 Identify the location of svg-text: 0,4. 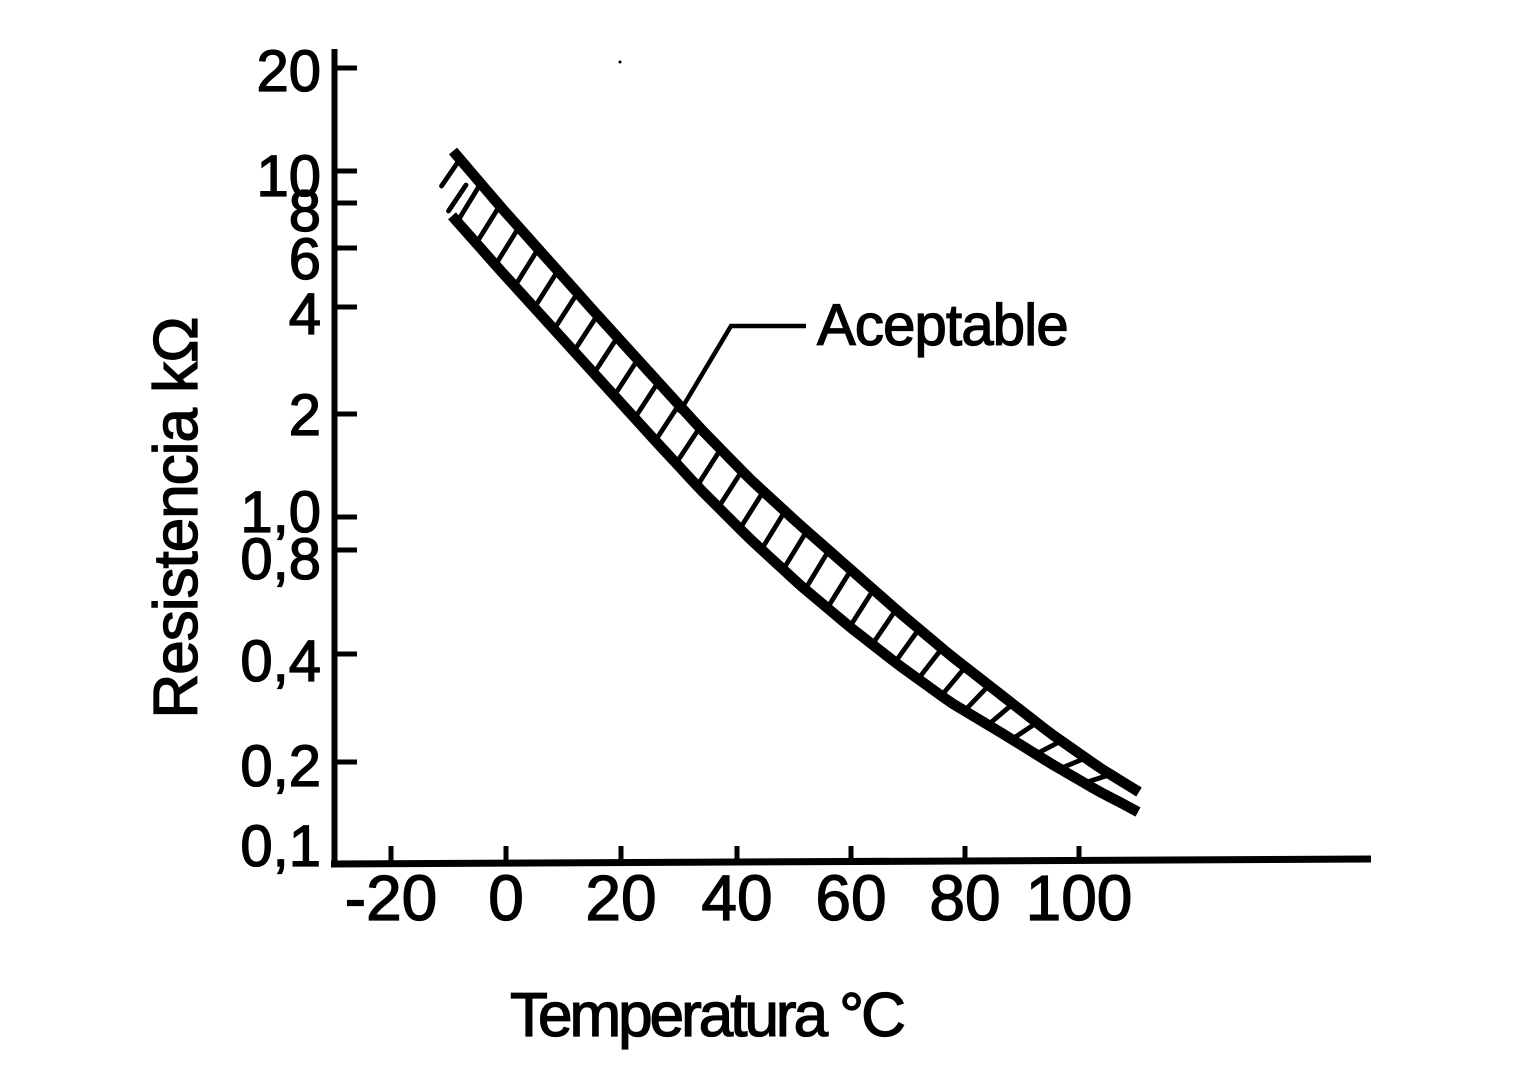
(280, 661).